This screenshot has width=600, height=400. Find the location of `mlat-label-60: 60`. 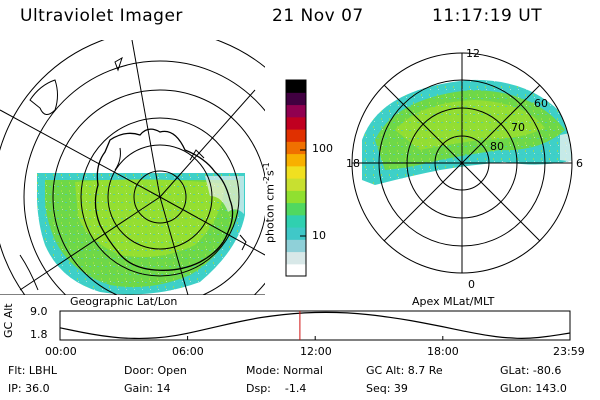

mlat-label-60: 60 is located at coordinates (541, 103).